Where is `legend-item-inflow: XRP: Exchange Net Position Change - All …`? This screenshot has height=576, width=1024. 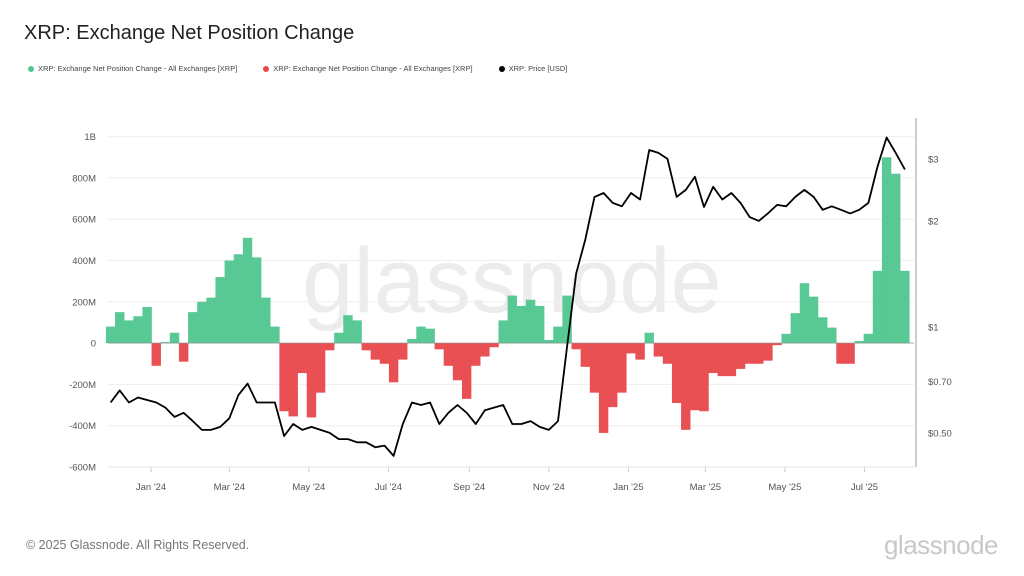
legend-item-inflow: XRP: Exchange Net Position Change - All … is located at coordinates (132, 68).